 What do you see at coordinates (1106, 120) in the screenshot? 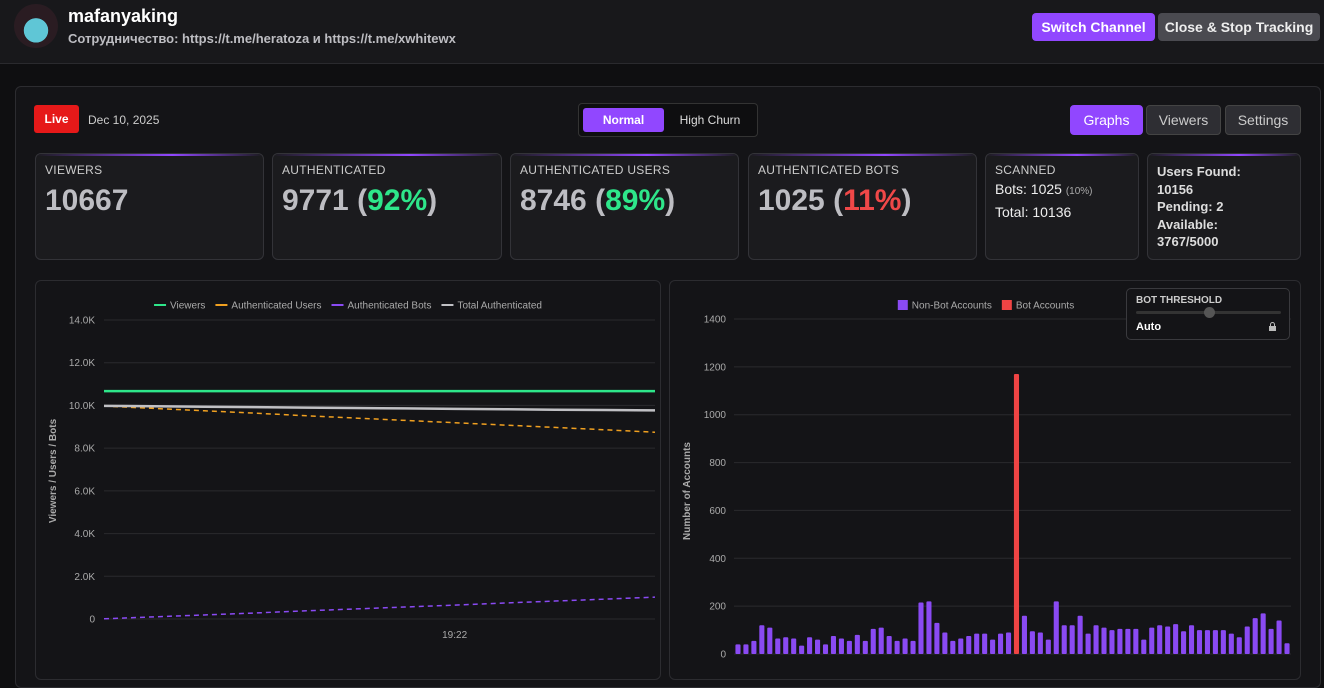
I see `tab: Graphs` at bounding box center [1106, 120].